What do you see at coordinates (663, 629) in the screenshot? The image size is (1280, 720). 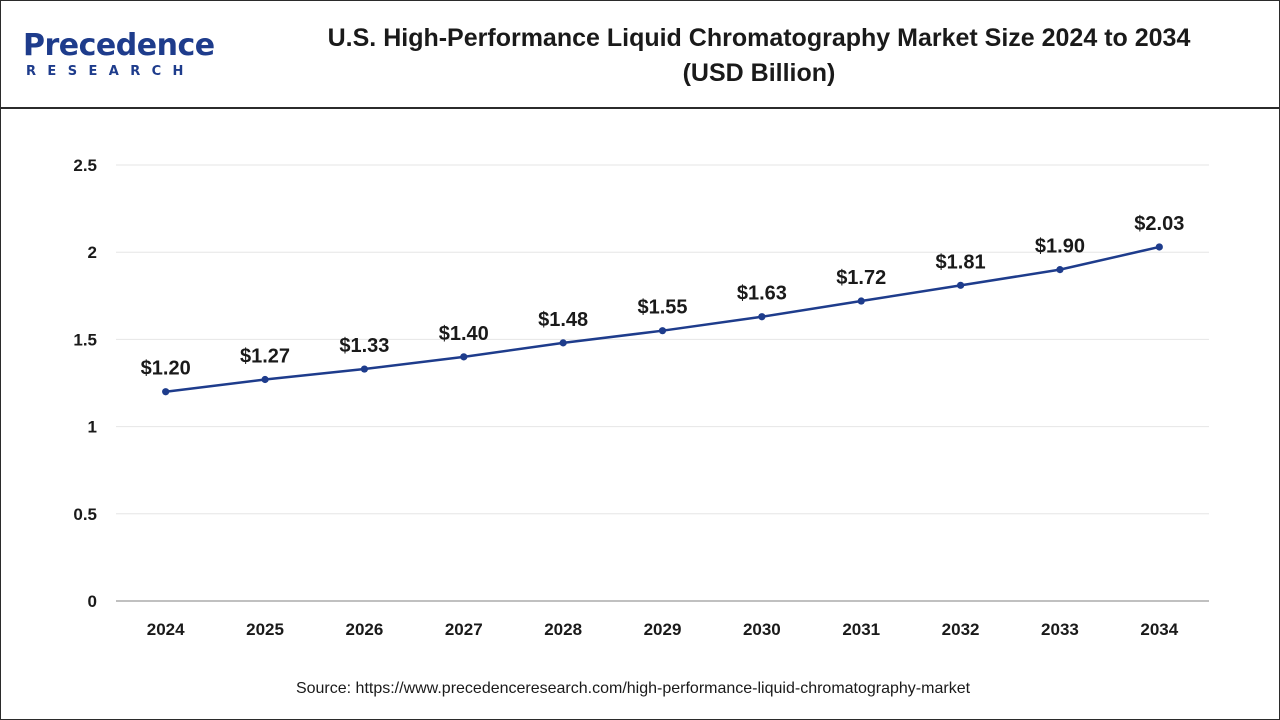 I see `x-tick-label: 2029` at bounding box center [663, 629].